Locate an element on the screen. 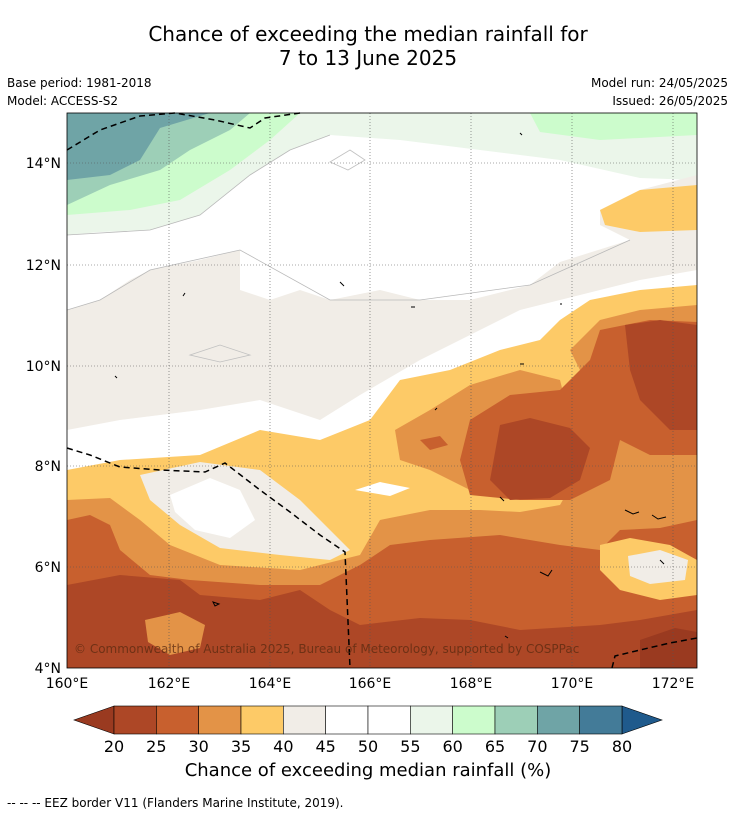 The width and height of the screenshot is (736, 816). colorbar-over-arrow is located at coordinates (642, 720).